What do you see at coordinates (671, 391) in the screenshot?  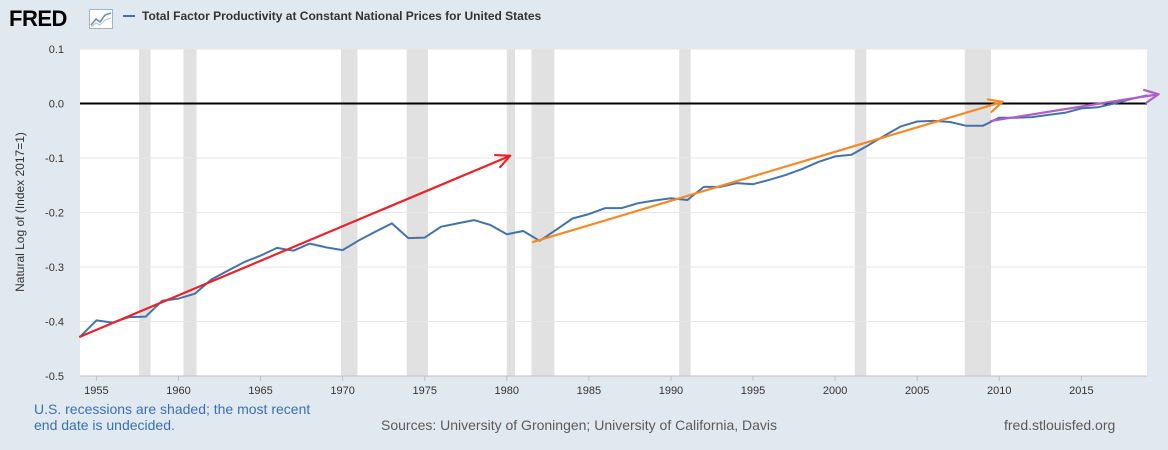 I see `x-tick-label: 1990` at bounding box center [671, 391].